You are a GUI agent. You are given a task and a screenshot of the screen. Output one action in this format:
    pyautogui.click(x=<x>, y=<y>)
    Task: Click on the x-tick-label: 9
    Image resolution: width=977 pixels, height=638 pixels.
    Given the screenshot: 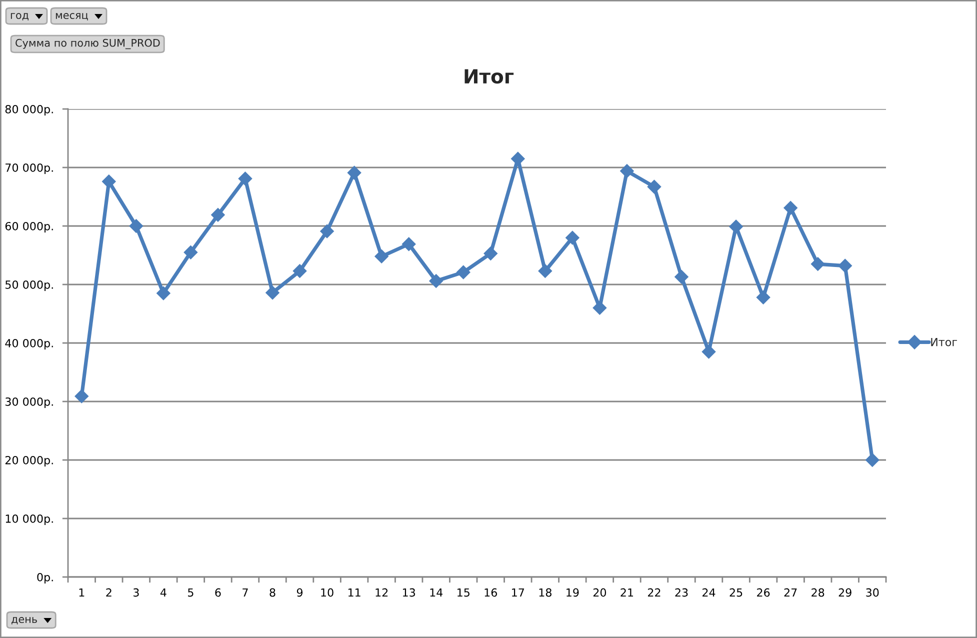 What is the action you would take?
    pyautogui.click(x=299, y=592)
    